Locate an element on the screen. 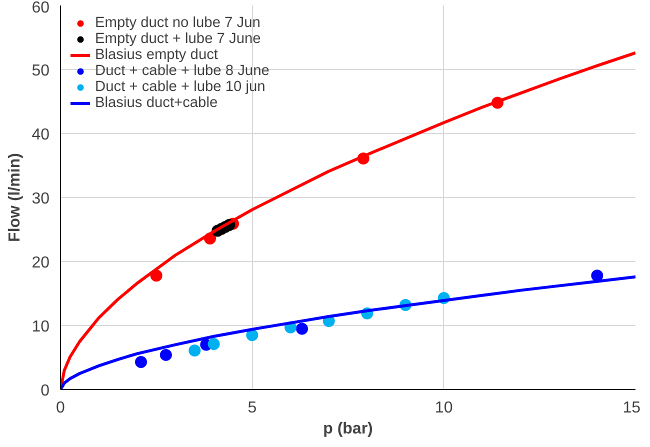  y-tick-label: 50 is located at coordinates (41, 71).